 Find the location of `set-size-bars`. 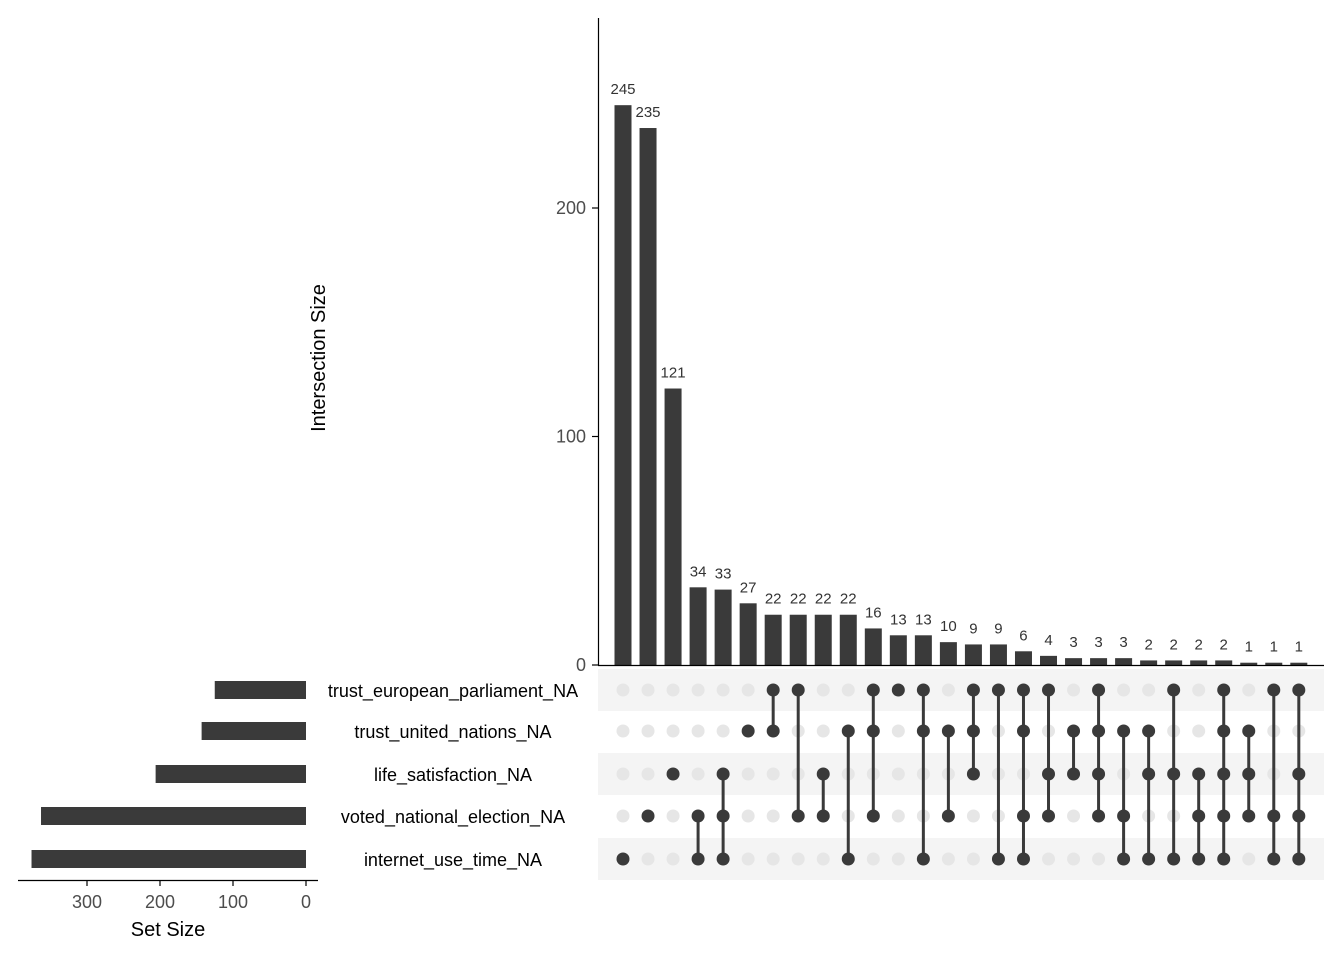

set-size-bars is located at coordinates (169, 774).